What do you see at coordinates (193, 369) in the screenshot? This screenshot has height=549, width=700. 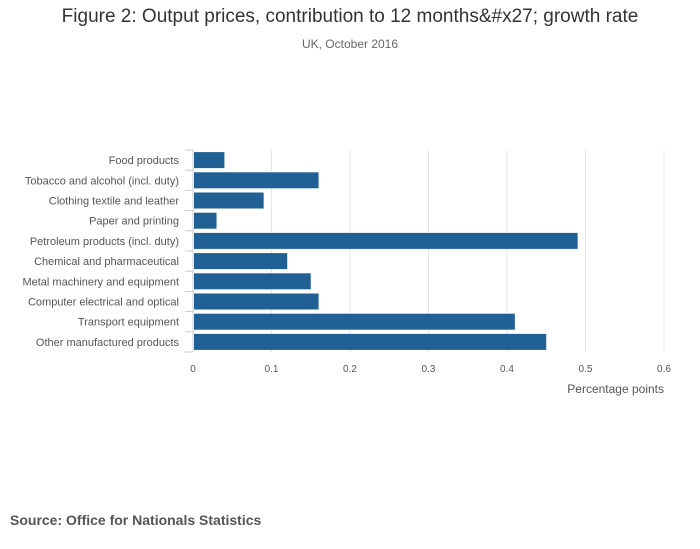 I see `x-tick-label: 0` at bounding box center [193, 369].